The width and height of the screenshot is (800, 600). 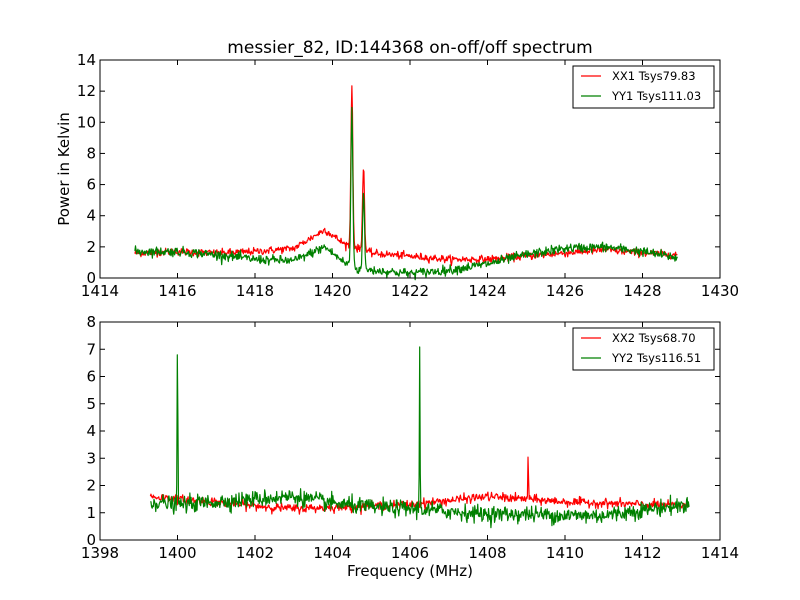 What do you see at coordinates (642, 553) in the screenshot?
I see `x-tick-label: 1412` at bounding box center [642, 553].